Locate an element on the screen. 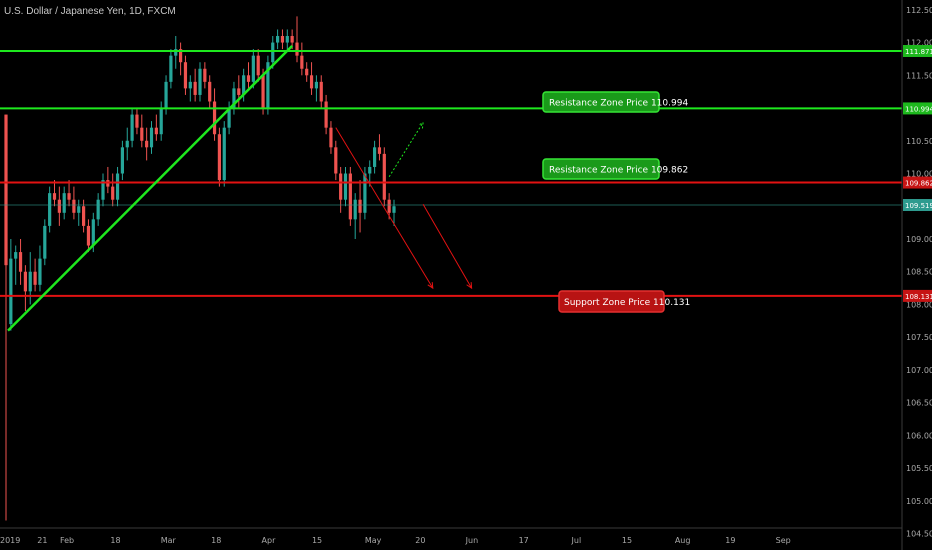 This screenshot has height=550, width=932. y-tick-label: 105.500 is located at coordinates (919, 468).